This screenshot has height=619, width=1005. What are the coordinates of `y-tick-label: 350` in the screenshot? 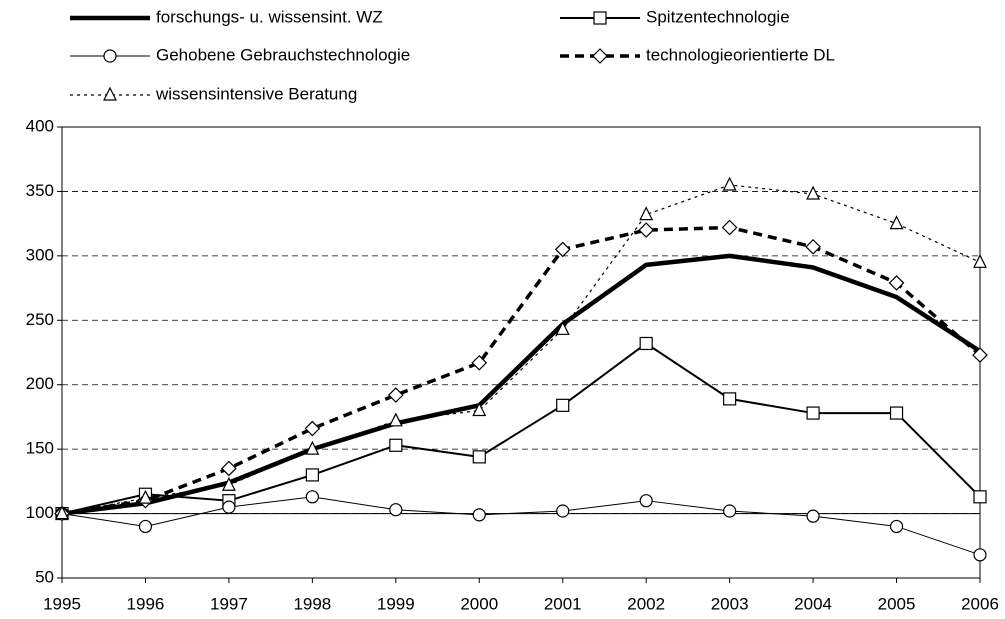 It's located at (40, 190).